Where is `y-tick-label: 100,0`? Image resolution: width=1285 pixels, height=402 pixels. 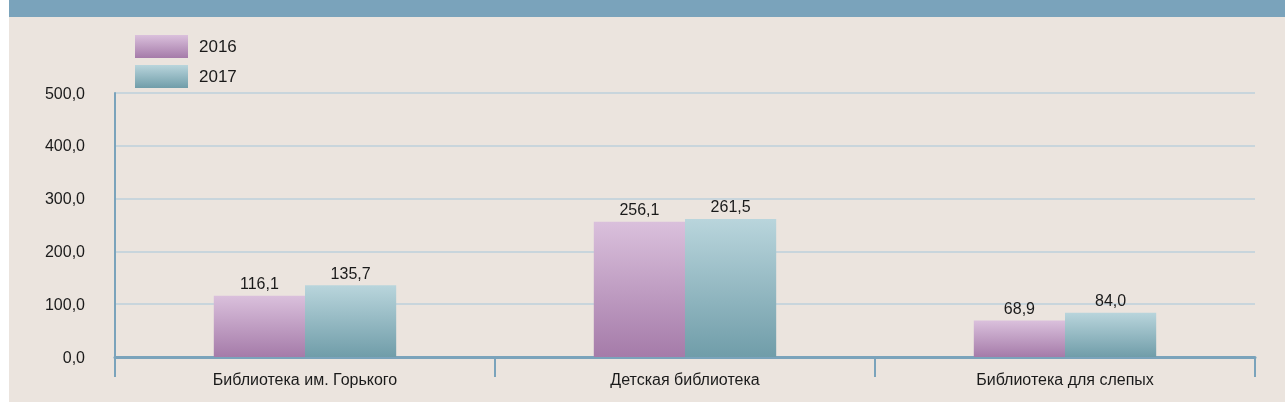 y-tick-label: 100,0 is located at coordinates (65, 304).